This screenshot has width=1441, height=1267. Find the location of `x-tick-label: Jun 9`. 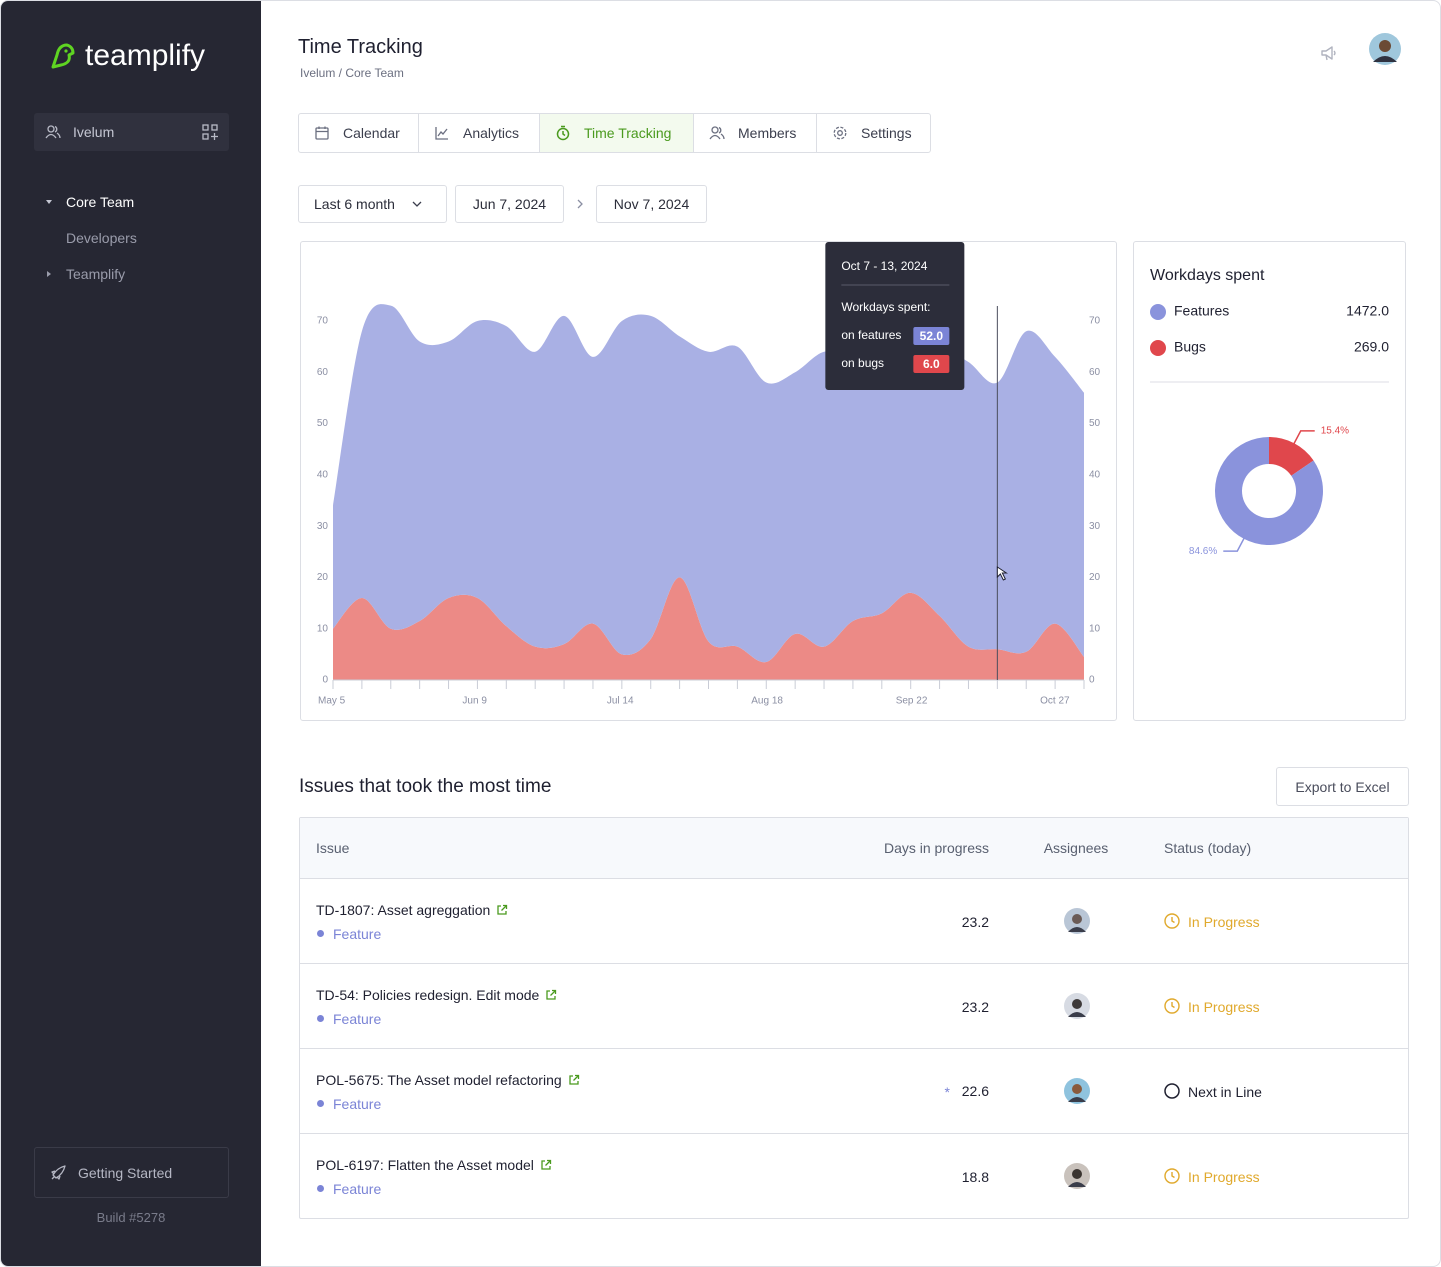

x-tick-label: Jun 9 is located at coordinates (474, 701).